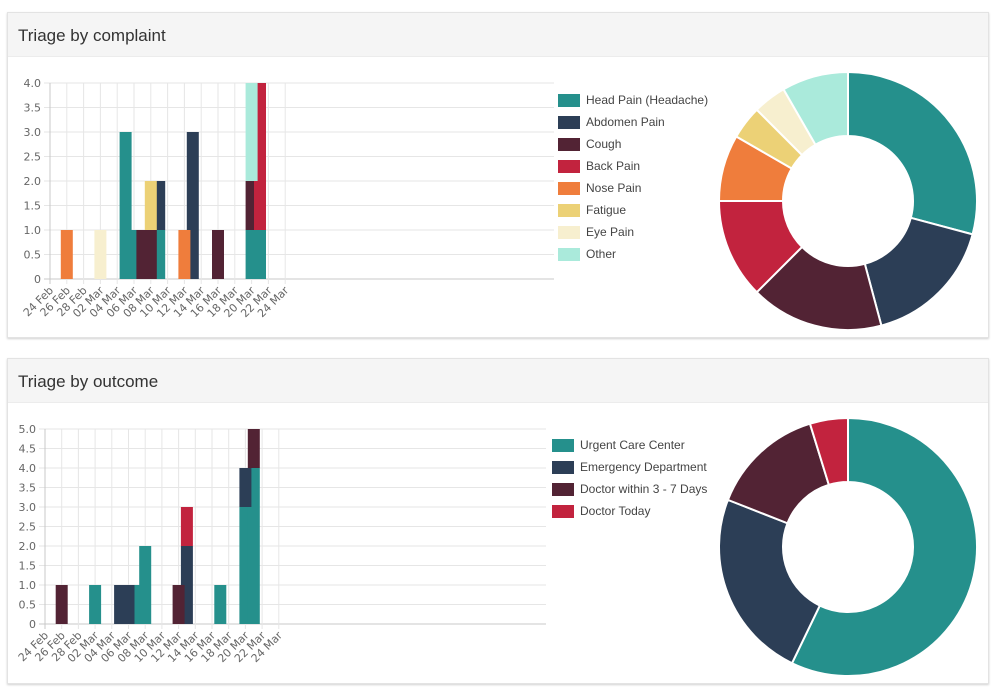 The image size is (999, 697). Describe the element at coordinates (28, 449) in the screenshot. I see `y-tick-label: 4.5` at that location.